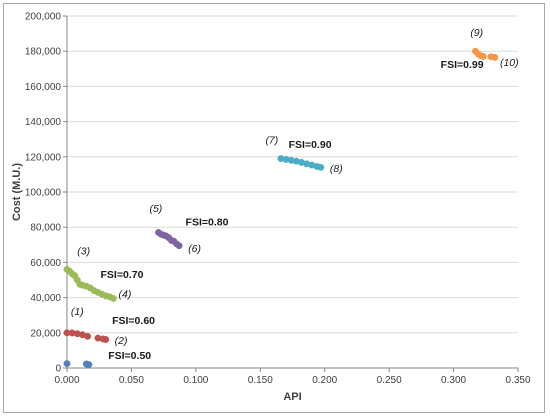  What do you see at coordinates (43, 122) in the screenshot?
I see `y-tick-label: 140,000` at bounding box center [43, 122].